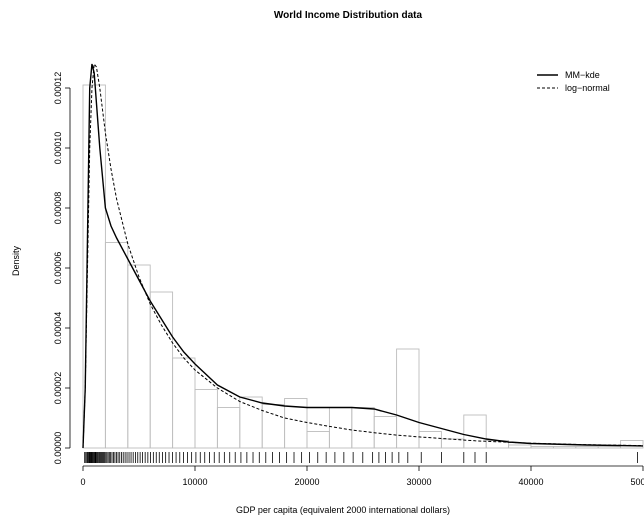 This screenshot has width=644, height=518. I want to click on x-tick-label: 50000, so click(637, 482).